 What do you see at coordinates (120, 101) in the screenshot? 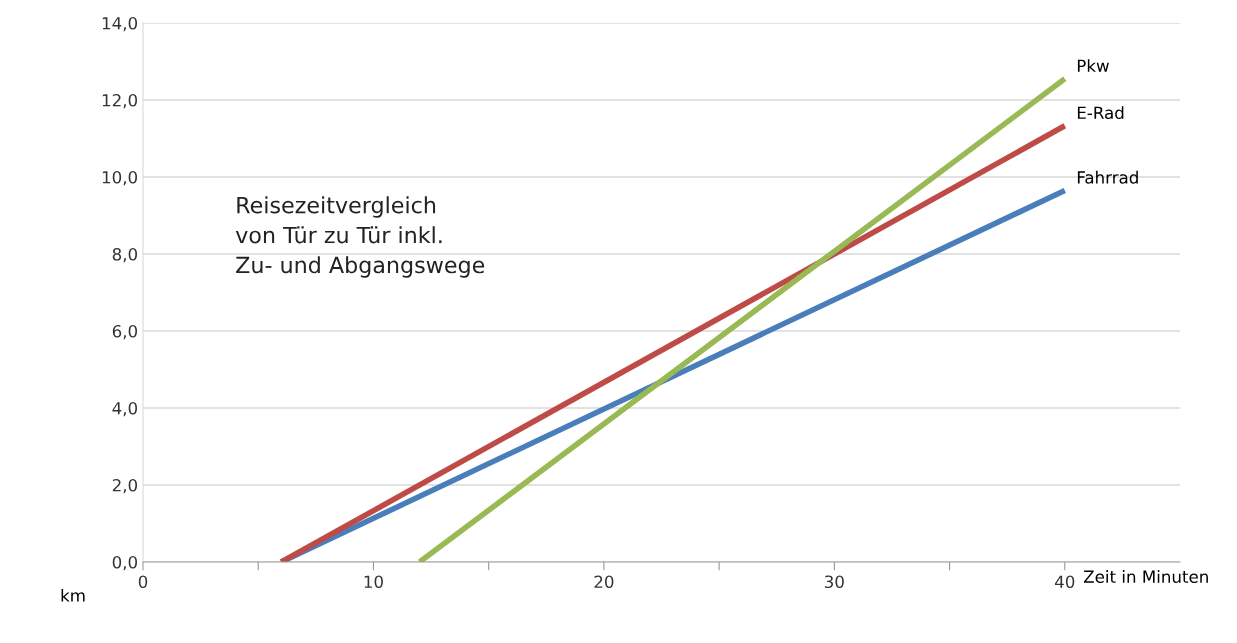
I see `y-tick-label: 12,0` at bounding box center [120, 101].